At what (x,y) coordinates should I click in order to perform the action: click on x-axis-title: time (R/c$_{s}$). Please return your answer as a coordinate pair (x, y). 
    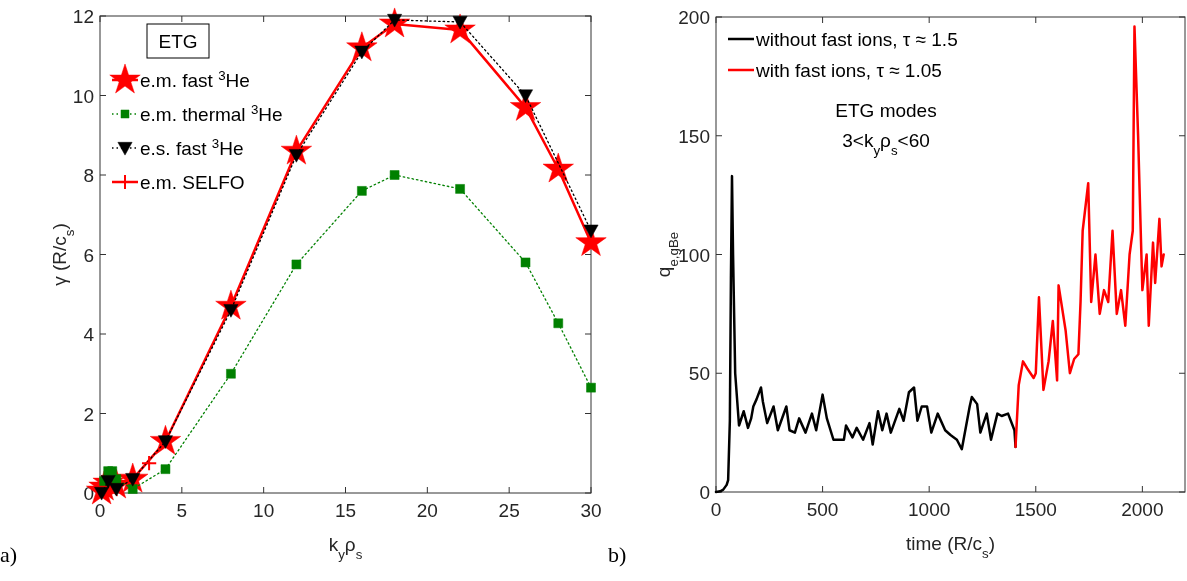
    Looking at the image, I should click on (950, 547).